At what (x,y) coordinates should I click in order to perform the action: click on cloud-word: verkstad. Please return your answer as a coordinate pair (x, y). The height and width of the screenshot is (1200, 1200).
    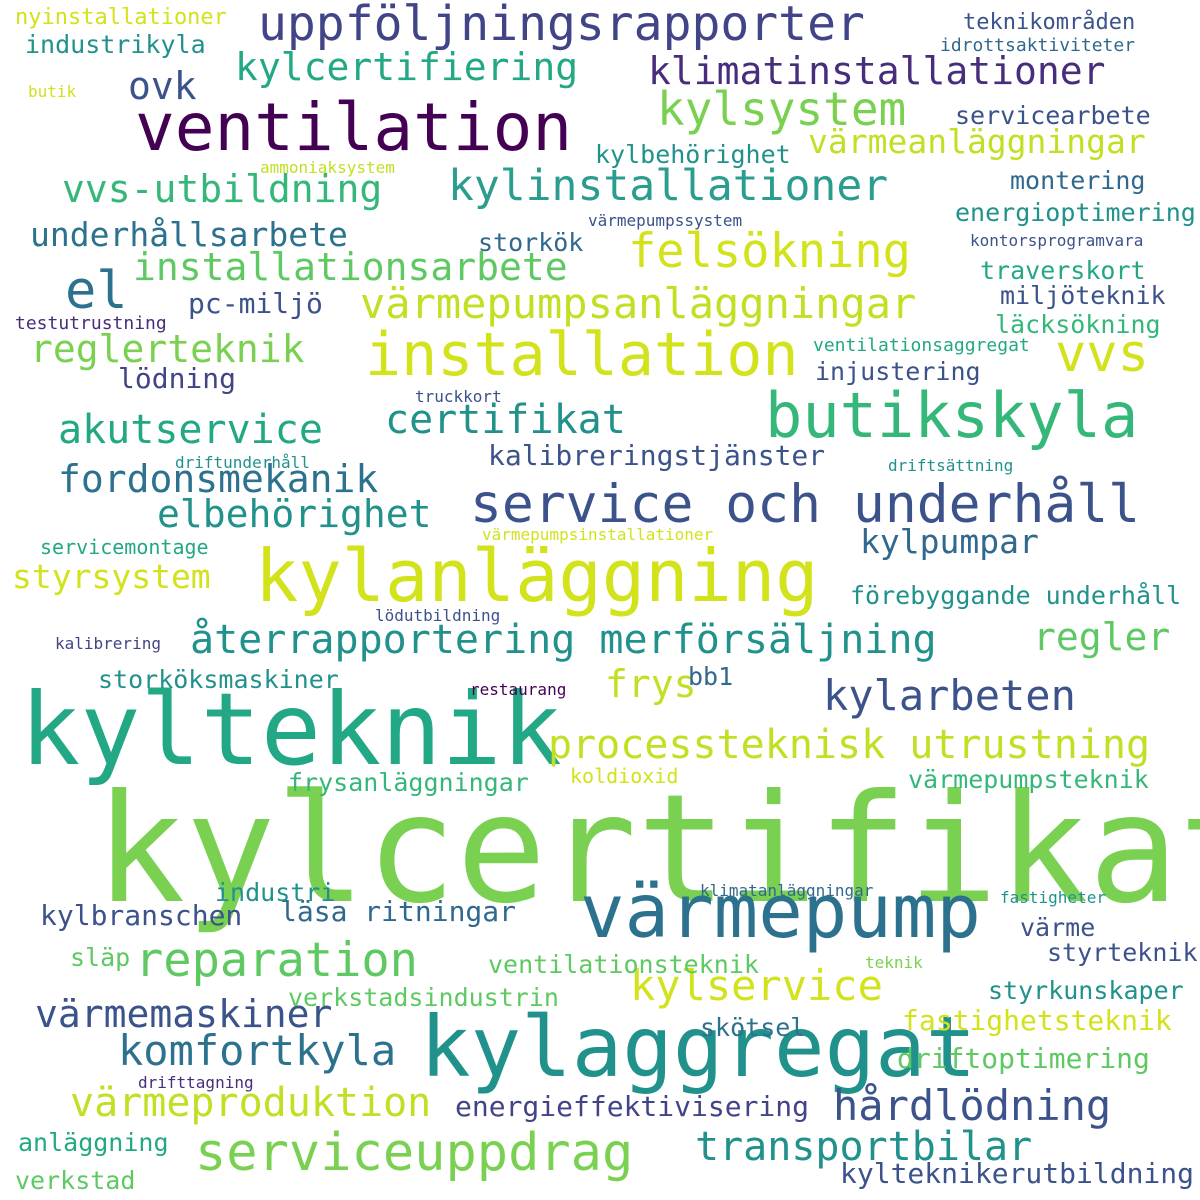
    Looking at the image, I should click on (75, 1180).